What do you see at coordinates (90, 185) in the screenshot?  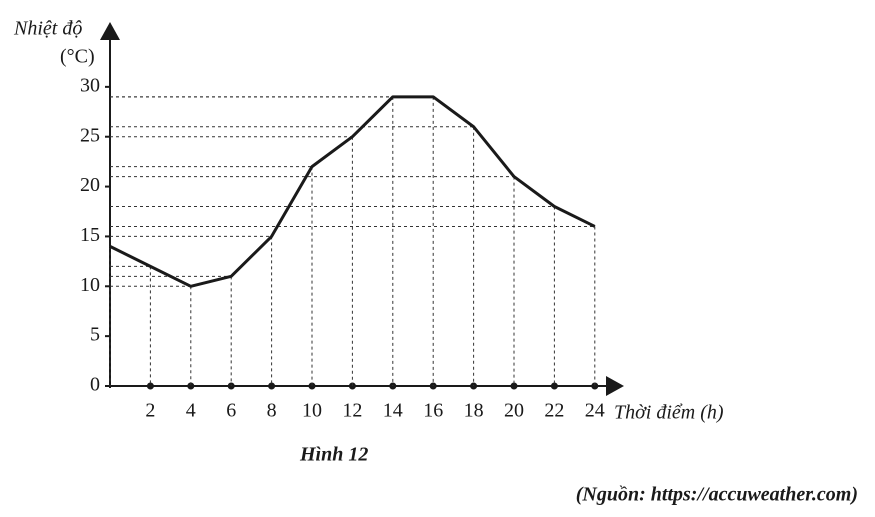 I see `y-tick-label: 20` at bounding box center [90, 185].